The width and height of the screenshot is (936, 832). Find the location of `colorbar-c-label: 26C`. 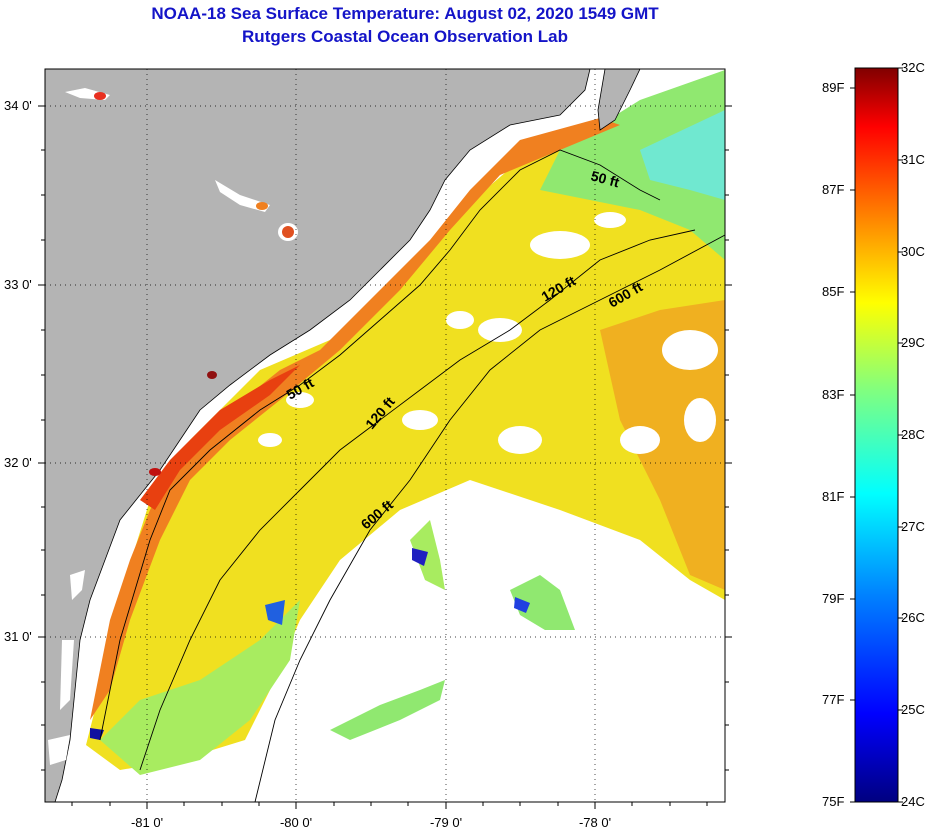

colorbar-c-label: 26C is located at coordinates (913, 617).